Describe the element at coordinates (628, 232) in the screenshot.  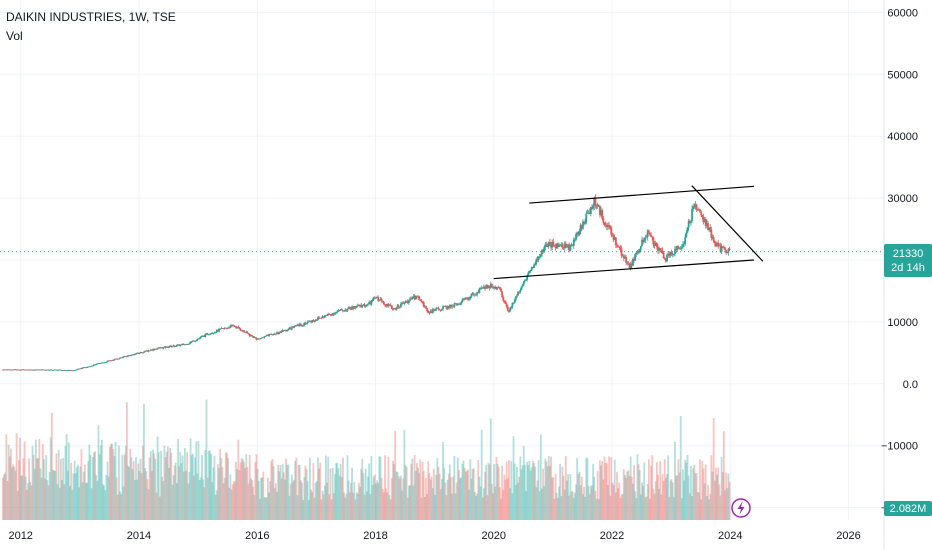
I see `trendlines` at that location.